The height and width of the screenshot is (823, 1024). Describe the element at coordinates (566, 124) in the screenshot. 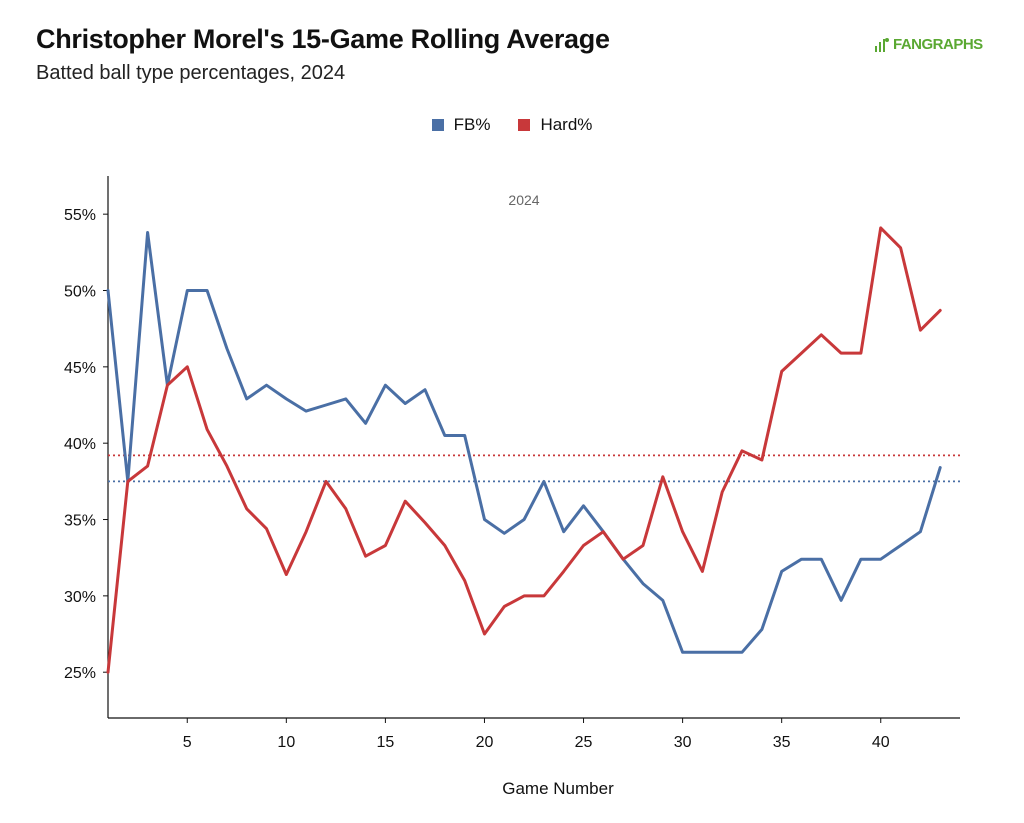

I see `legend-label-hard: Hard%` at that location.